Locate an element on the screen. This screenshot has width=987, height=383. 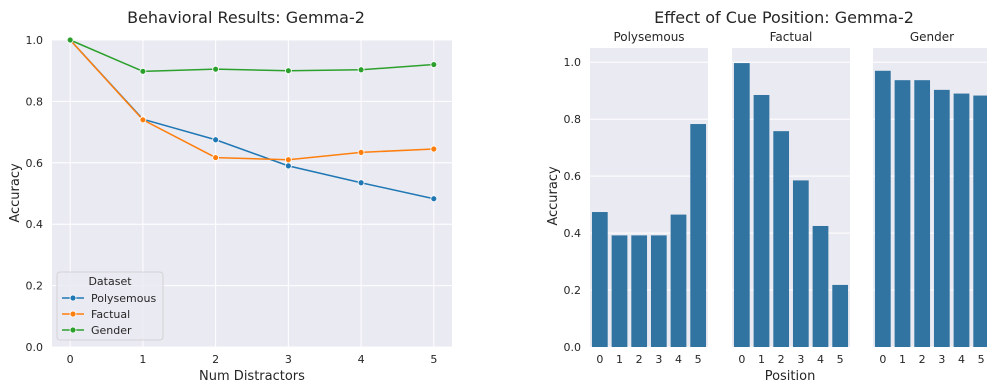
panel-gender: Gender 0 1 2 3 4 5 is located at coordinates (930, 198).